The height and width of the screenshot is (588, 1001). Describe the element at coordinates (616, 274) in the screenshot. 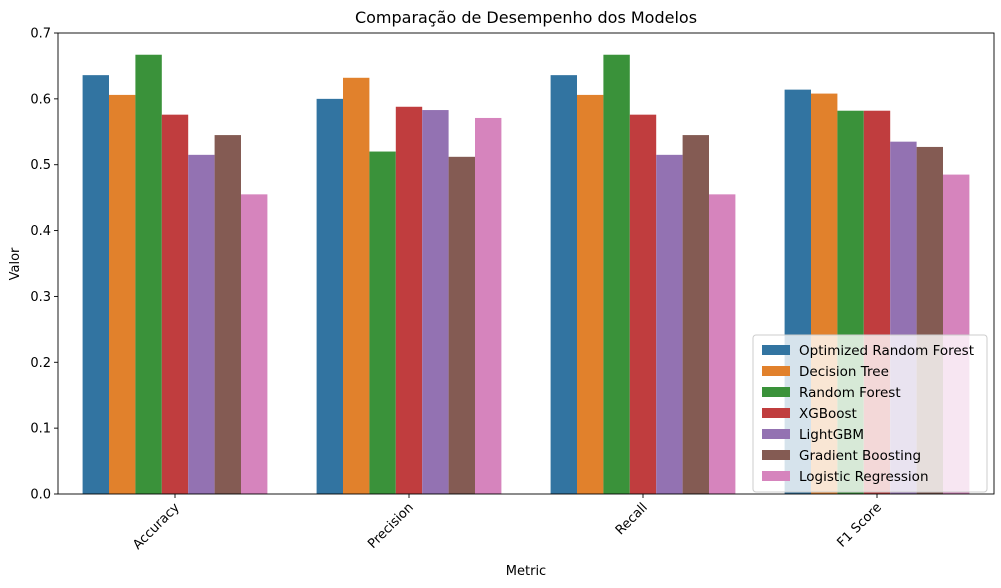

I see `bar-random-forest-recall` at that location.